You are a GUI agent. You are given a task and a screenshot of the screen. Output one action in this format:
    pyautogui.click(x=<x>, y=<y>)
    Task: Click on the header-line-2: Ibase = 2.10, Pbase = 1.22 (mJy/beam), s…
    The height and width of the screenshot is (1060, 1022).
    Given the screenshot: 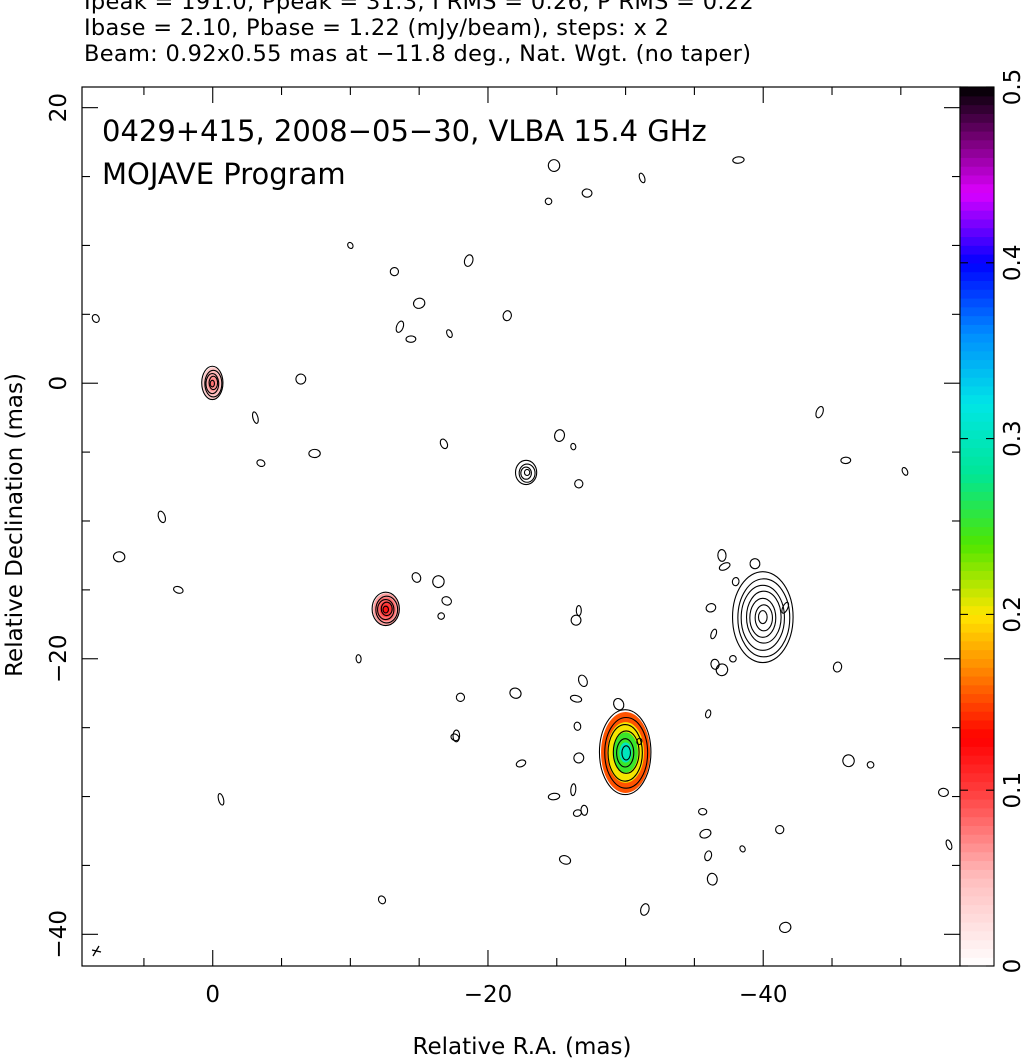 What is the action you would take?
    pyautogui.click(x=377, y=28)
    